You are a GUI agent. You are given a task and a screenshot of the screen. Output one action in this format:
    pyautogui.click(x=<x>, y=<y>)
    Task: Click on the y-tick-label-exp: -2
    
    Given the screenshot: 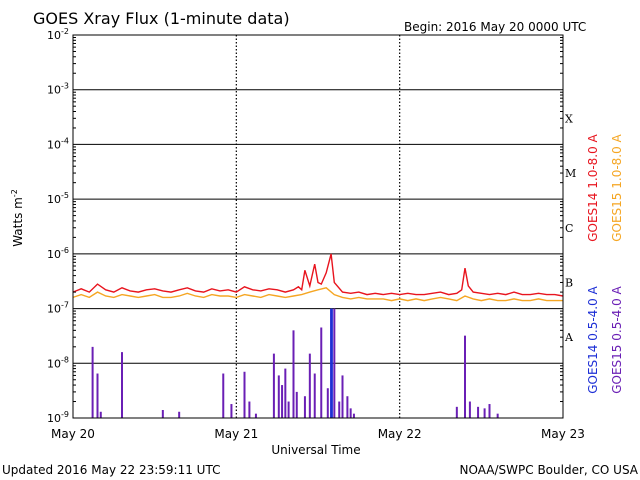 What is the action you would take?
    pyautogui.click(x=65, y=31)
    